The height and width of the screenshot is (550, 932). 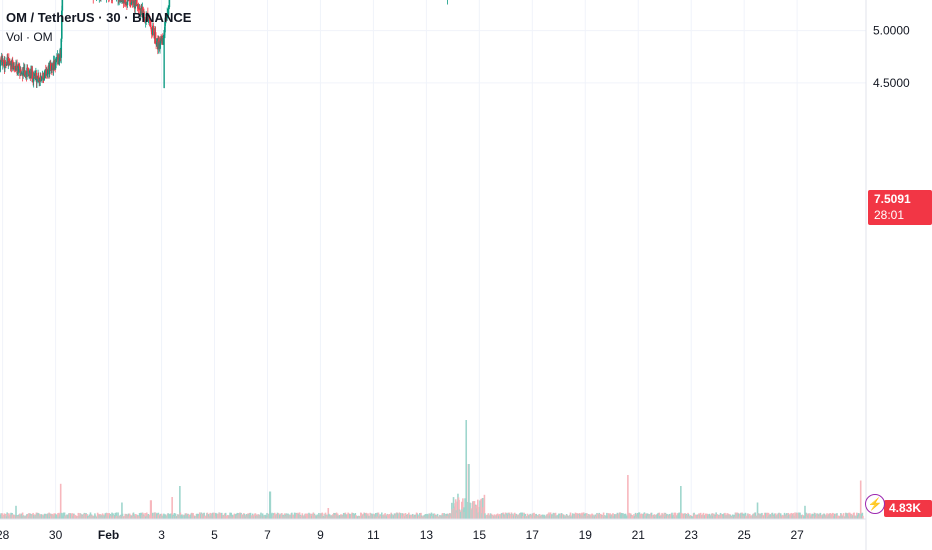 I want to click on symbol-title: OM / TetherUS · 30 · BINANCE, so click(x=99, y=17).